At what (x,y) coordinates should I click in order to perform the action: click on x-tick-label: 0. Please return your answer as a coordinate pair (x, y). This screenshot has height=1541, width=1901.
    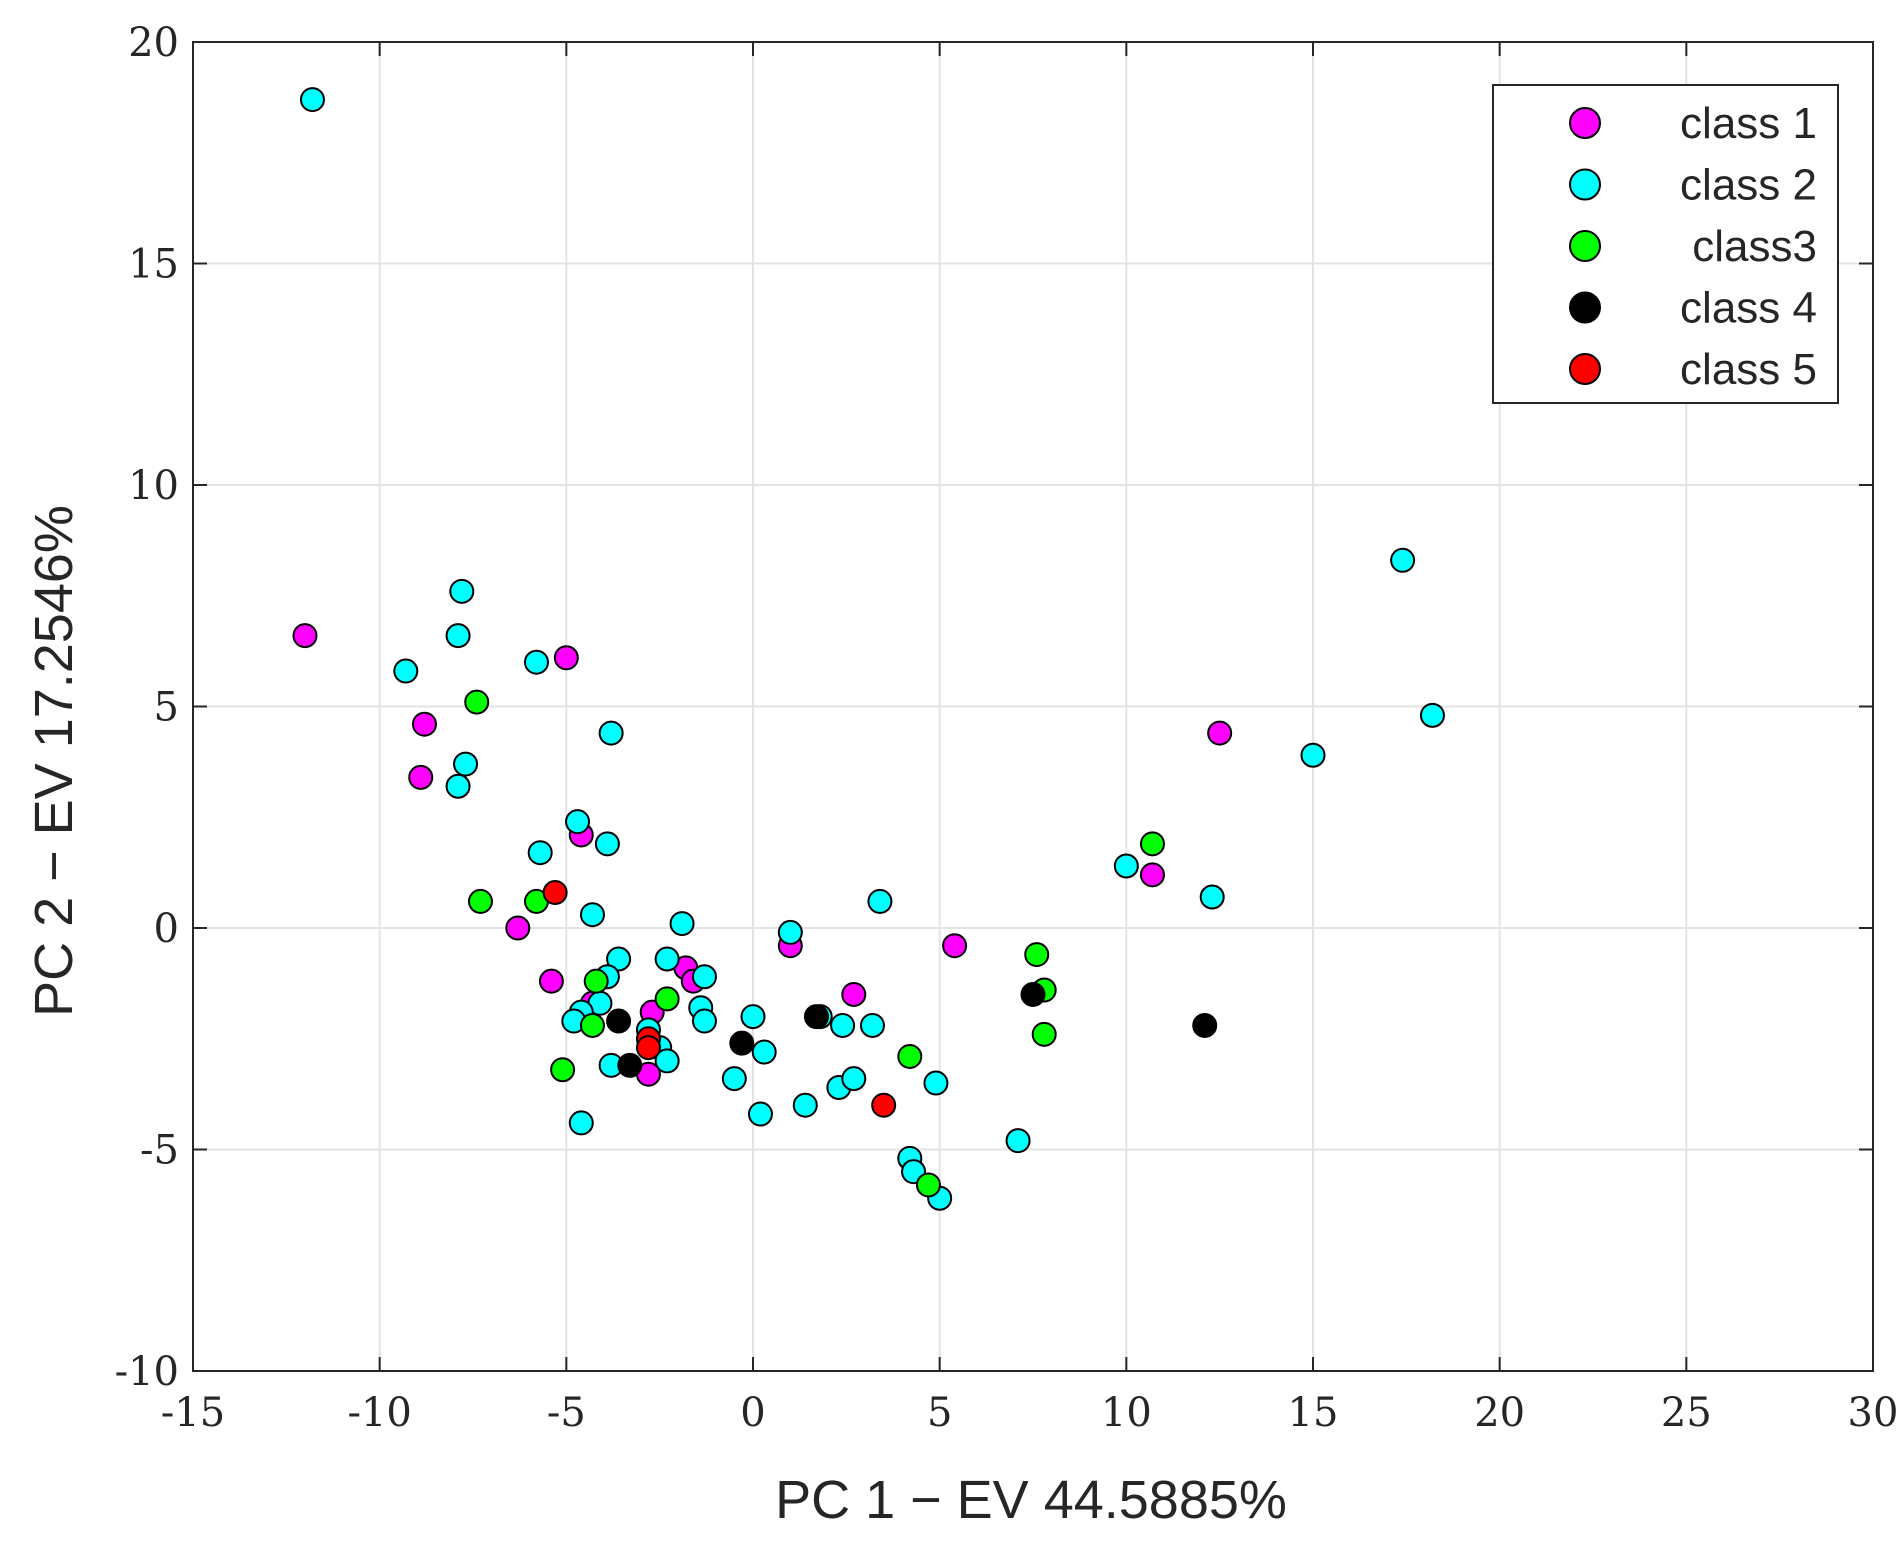
    Looking at the image, I should click on (752, 1413).